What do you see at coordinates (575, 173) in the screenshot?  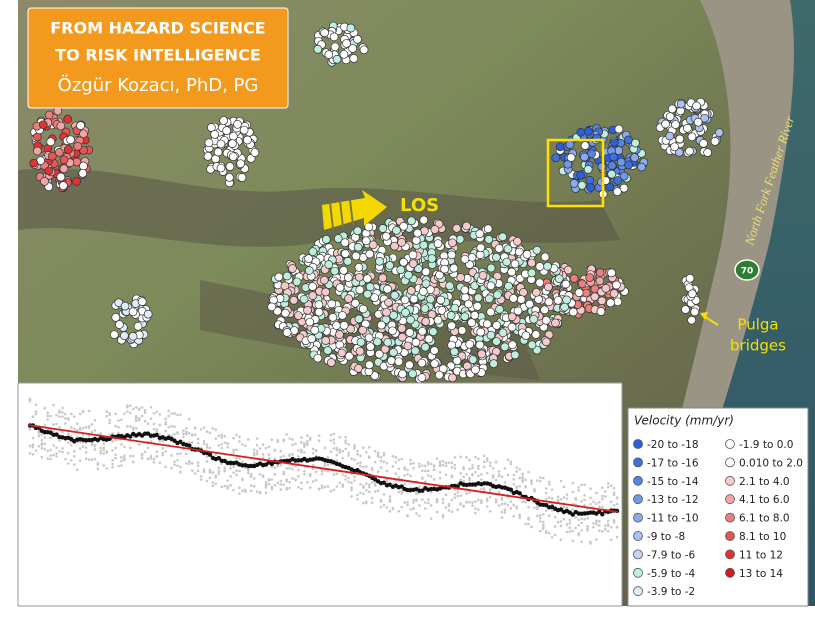 I see `highlight-box` at bounding box center [575, 173].